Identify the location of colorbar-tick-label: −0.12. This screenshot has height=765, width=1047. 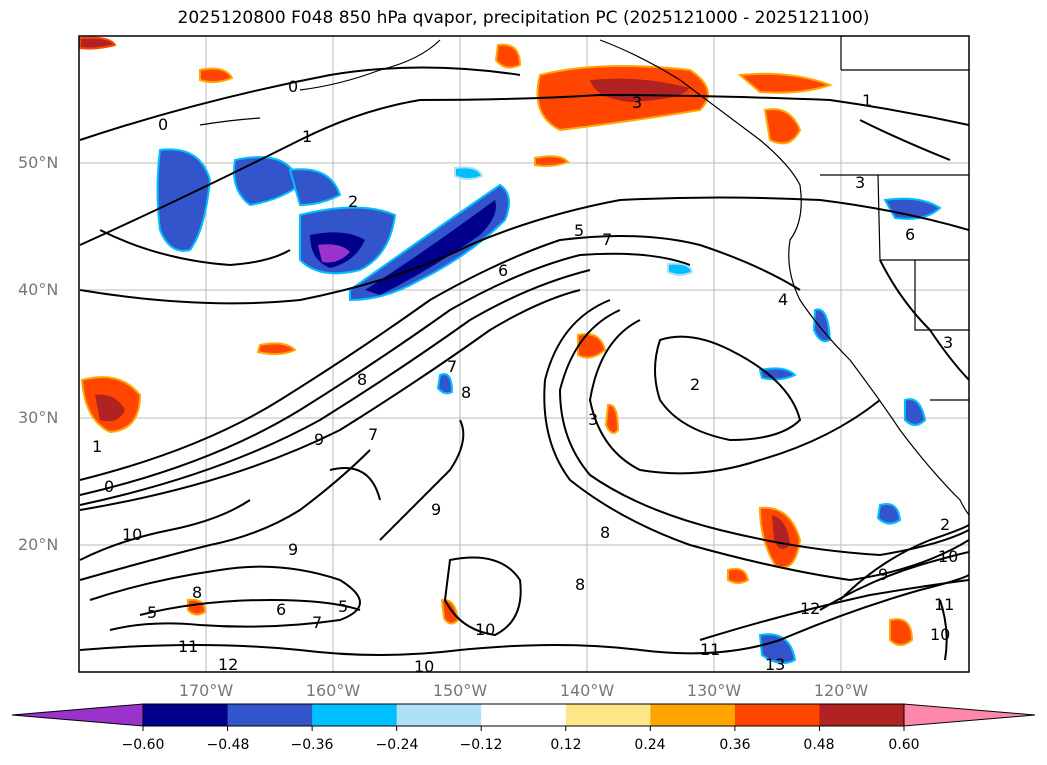
(481, 745).